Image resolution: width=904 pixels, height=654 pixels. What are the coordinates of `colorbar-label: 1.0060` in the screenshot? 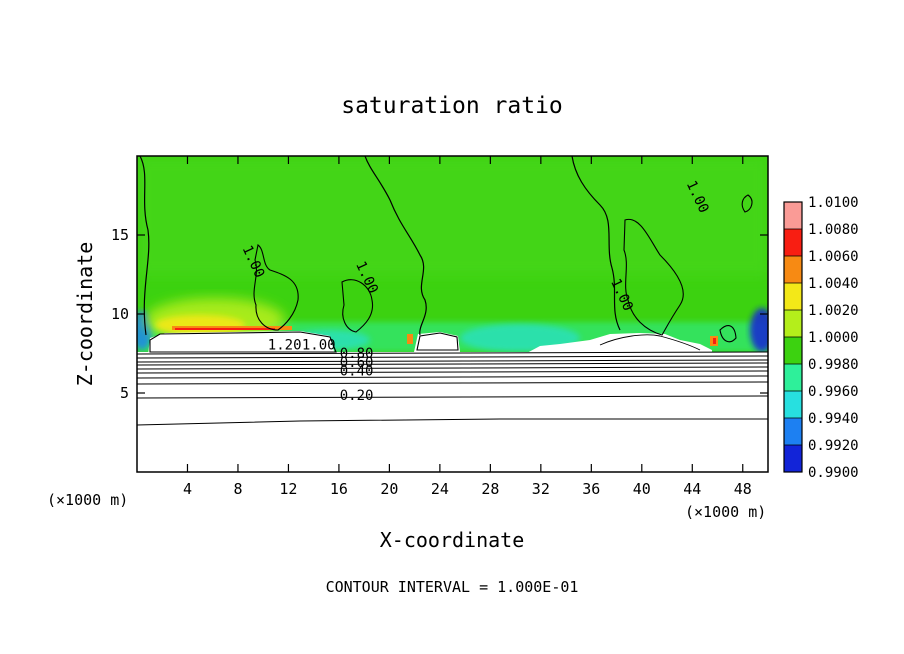 It's located at (833, 257).